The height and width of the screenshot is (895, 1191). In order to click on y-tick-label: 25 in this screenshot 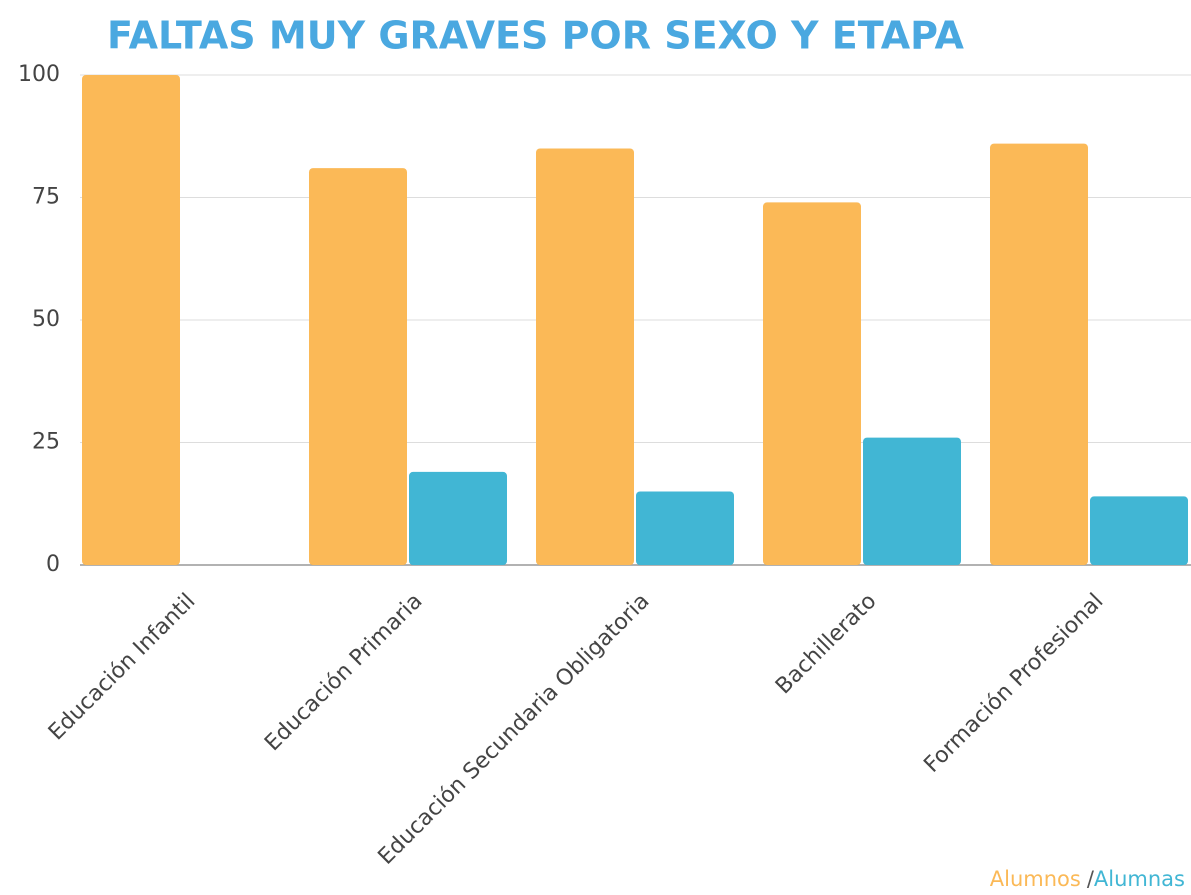, I will do `click(46, 442)`.